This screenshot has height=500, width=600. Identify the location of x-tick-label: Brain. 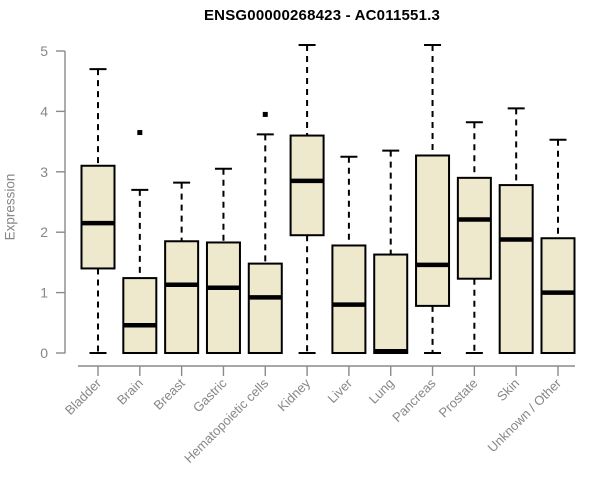
(130, 392).